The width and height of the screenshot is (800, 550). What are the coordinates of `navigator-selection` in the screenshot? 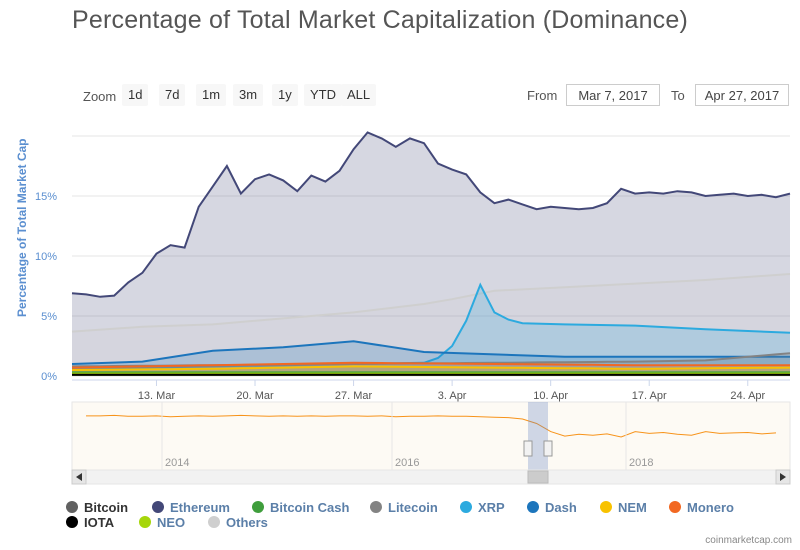 It's located at (538, 436).